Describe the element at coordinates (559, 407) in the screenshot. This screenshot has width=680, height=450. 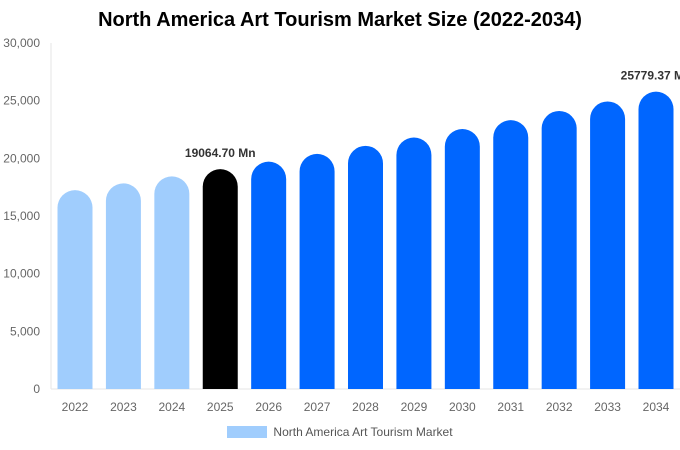
I see `x-tick-label: 2032` at that location.